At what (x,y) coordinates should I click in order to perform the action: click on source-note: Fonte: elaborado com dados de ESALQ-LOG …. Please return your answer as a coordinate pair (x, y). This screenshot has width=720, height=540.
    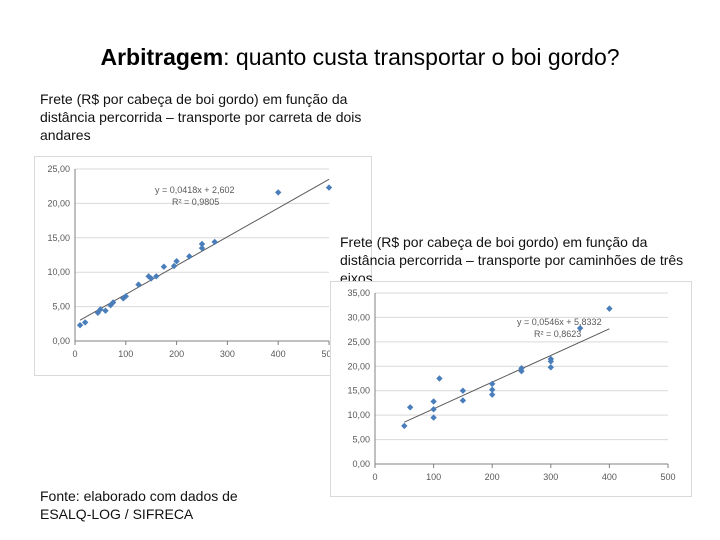
    Looking at the image, I should click on (139, 505).